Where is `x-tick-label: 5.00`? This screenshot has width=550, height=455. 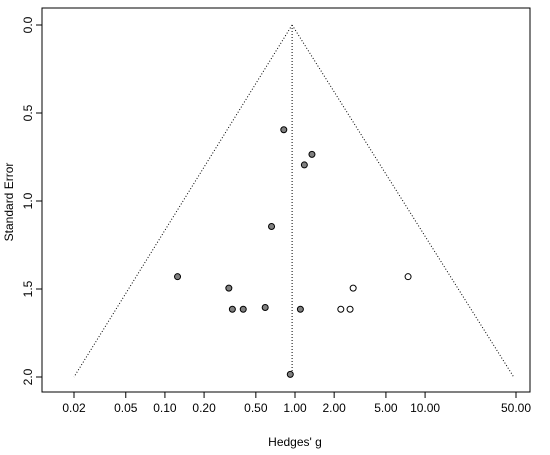
x-tick-label: 5.00 is located at coordinates (386, 408).